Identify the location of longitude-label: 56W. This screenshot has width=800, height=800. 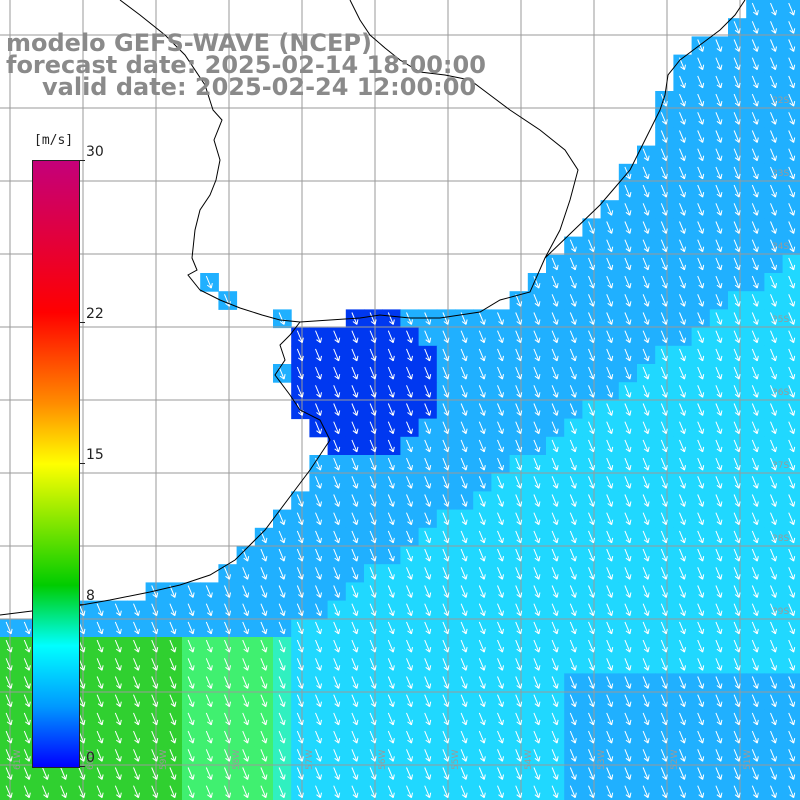
(383, 760).